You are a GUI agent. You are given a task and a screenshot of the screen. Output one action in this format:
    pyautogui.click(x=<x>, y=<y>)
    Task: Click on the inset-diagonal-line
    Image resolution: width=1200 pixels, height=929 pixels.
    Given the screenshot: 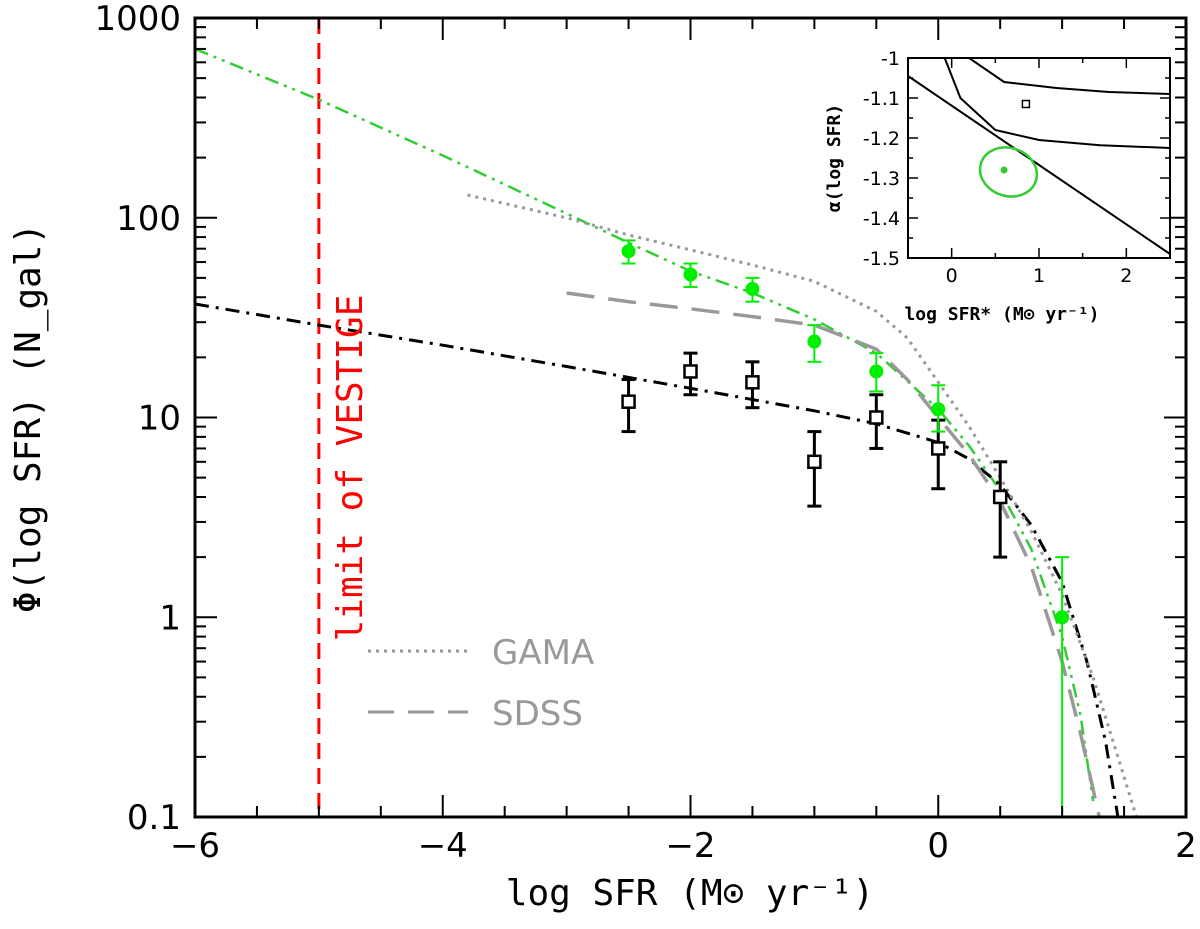 What is the action you would take?
    pyautogui.click(x=1039, y=165)
    